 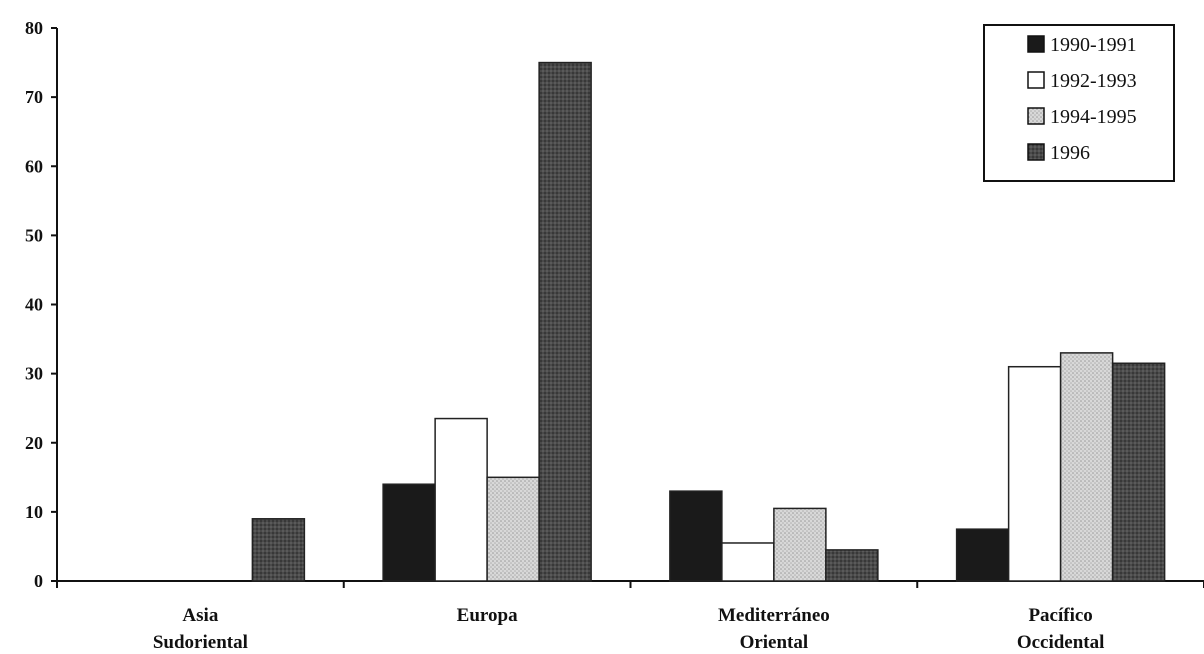 I want to click on legend-label: 1992-1993, so click(x=1093, y=81).